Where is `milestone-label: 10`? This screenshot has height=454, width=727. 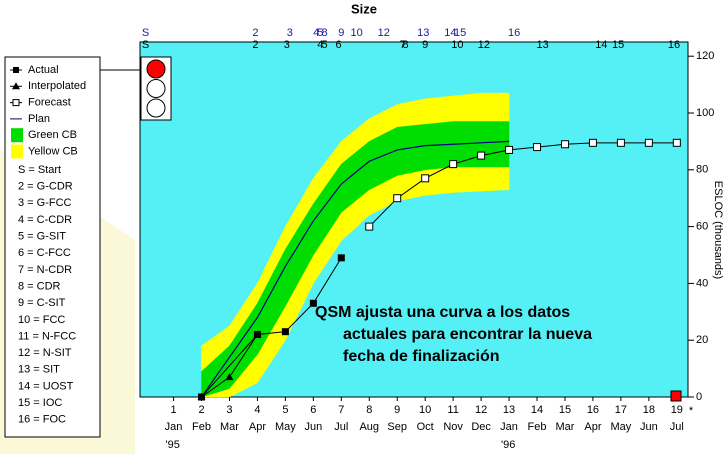
milestone-label: 10 is located at coordinates (457, 45).